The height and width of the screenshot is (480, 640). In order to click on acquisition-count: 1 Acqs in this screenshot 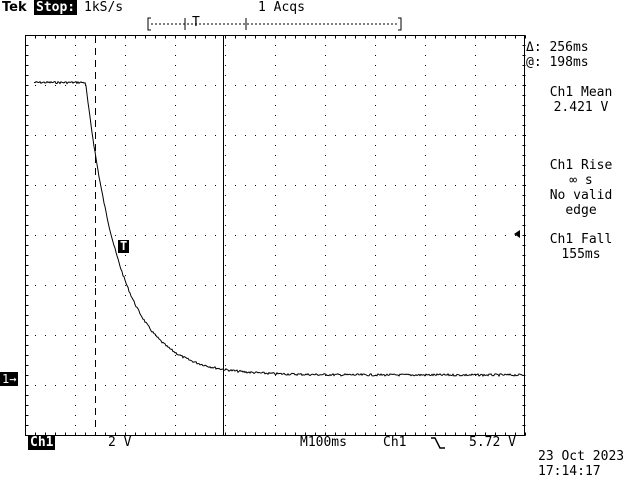, I will do `click(281, 7)`.